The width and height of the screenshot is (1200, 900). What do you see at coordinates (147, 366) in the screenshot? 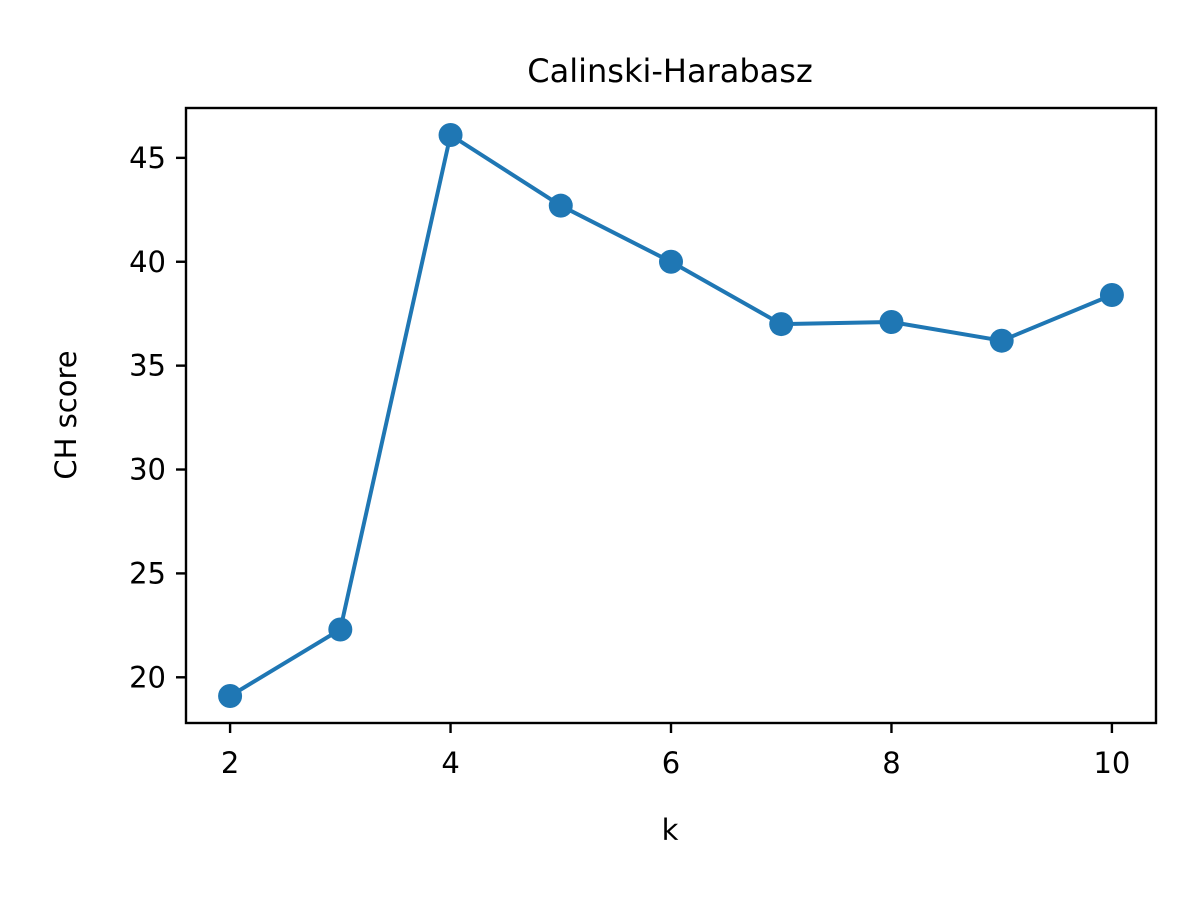
I see `y-tick-label: 35` at bounding box center [147, 366].